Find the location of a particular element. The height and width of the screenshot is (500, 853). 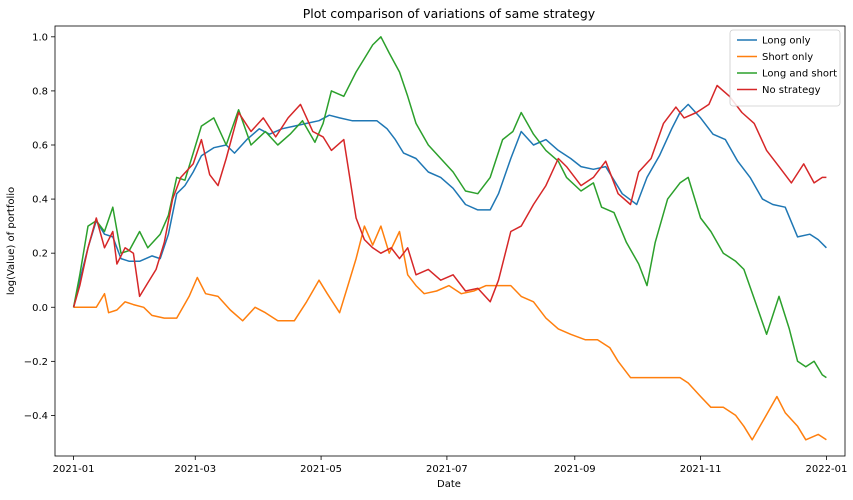

y-tick-label: 0.0 is located at coordinates (40, 308).